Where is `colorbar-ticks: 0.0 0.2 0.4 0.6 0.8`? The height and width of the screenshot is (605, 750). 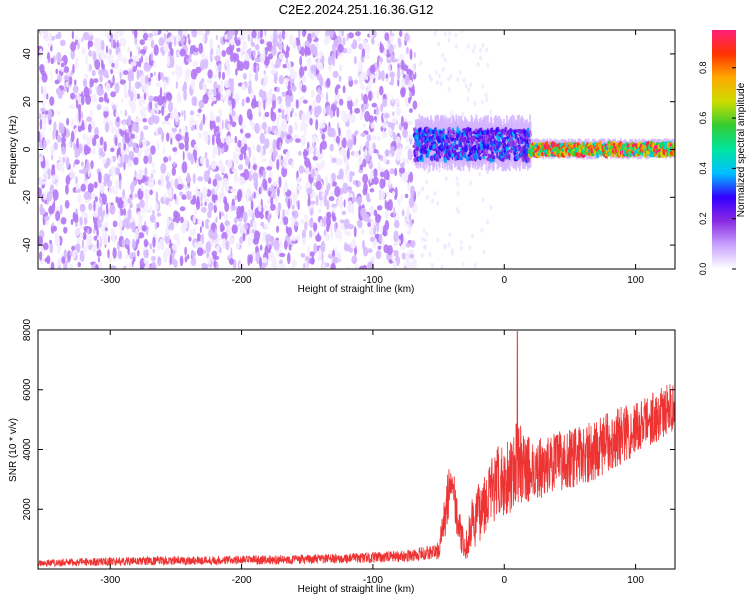 colorbar-ticks: 0.0 0.2 0.4 0.6 0.8 is located at coordinates (717, 168).